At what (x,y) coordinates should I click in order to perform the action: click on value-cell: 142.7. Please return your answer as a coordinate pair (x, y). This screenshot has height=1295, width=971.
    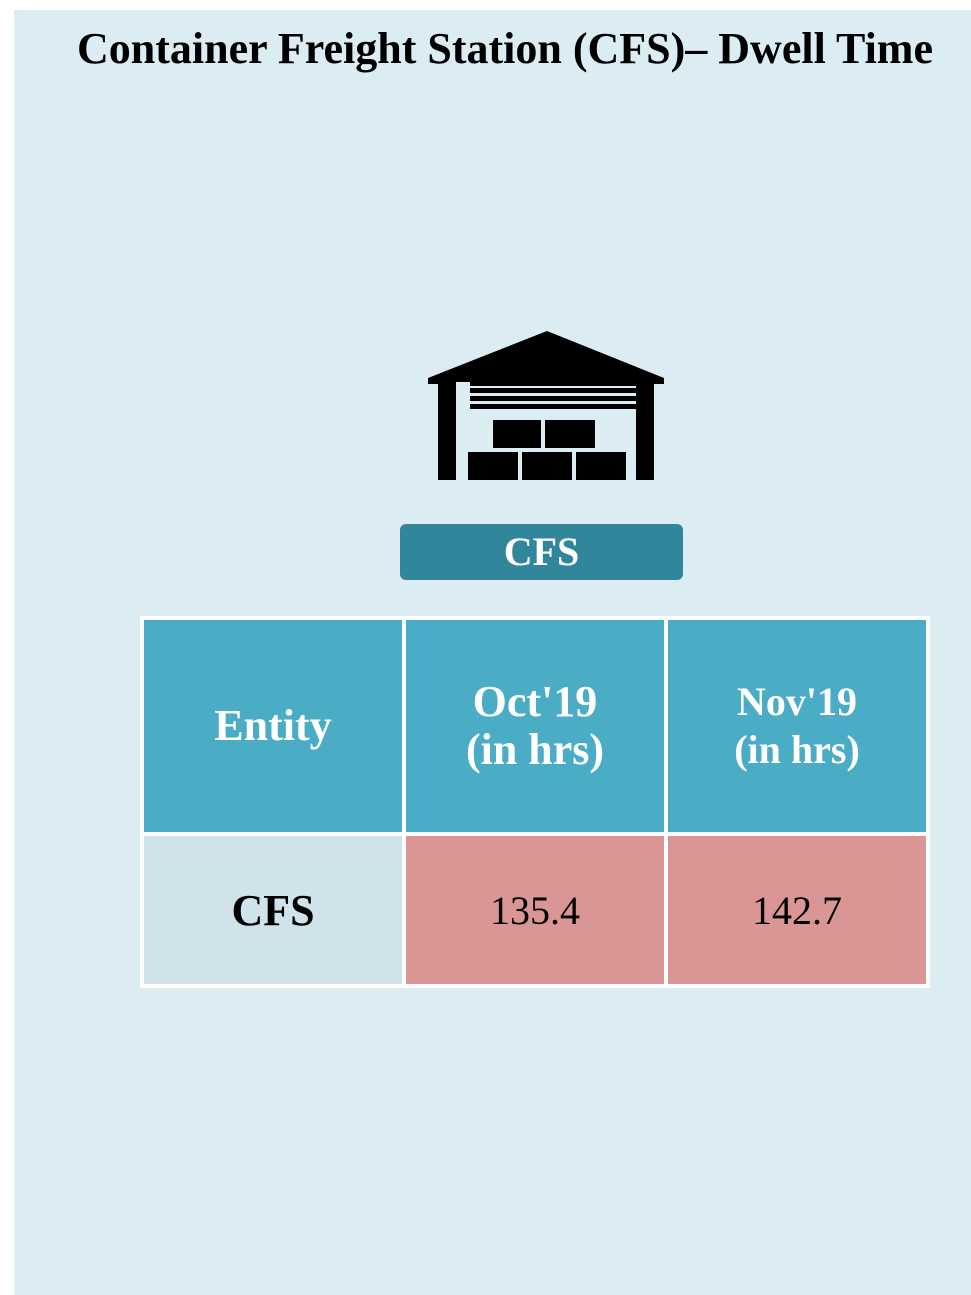
    Looking at the image, I should click on (797, 910).